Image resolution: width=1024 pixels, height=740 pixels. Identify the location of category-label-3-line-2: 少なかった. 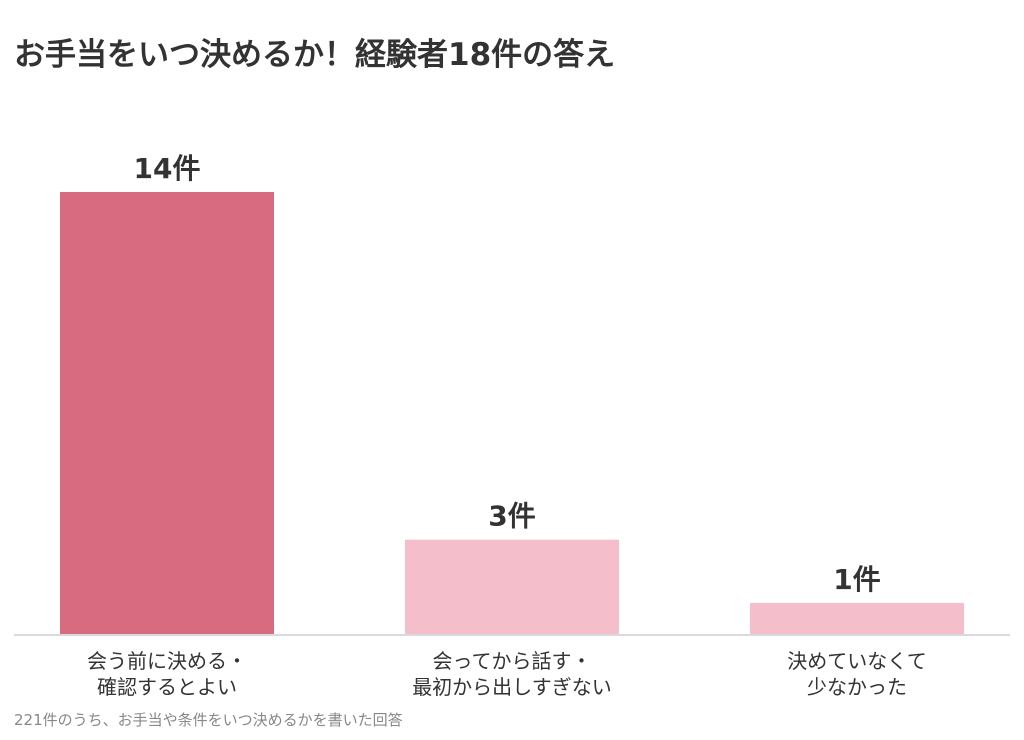
(857, 687).